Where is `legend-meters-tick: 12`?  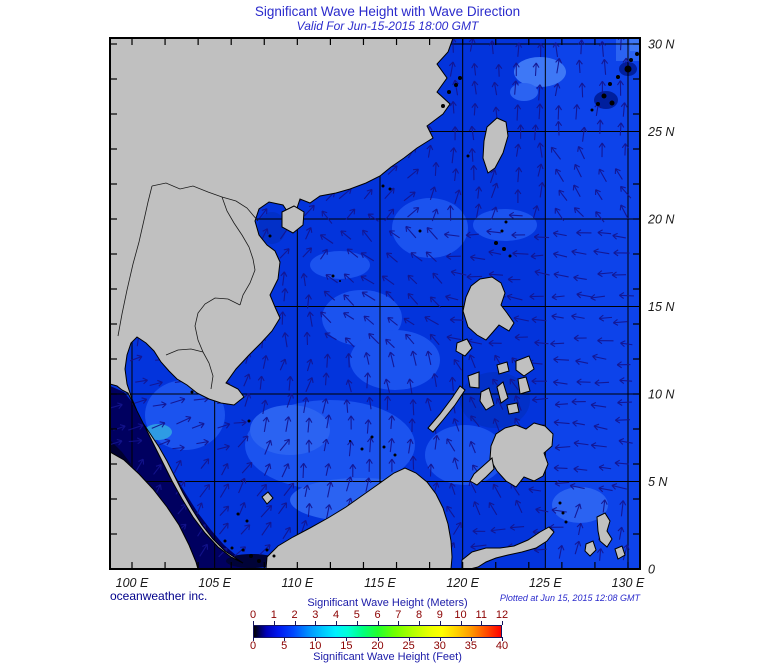 legend-meters-tick: 12 is located at coordinates (502, 615).